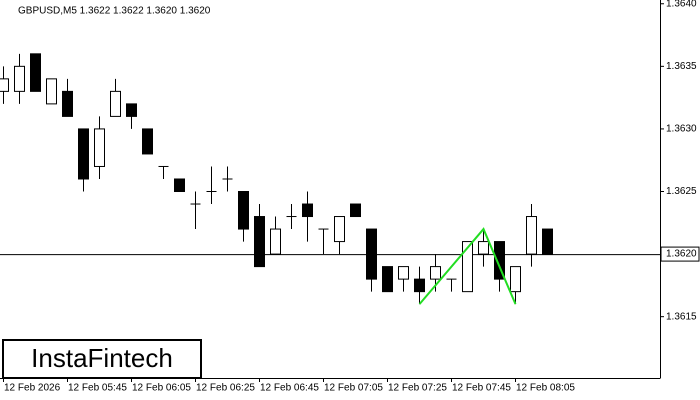 Image resolution: width=700 pixels, height=400 pixels. I want to click on x-tick-label: 12 Feb 07:05, so click(353, 388).